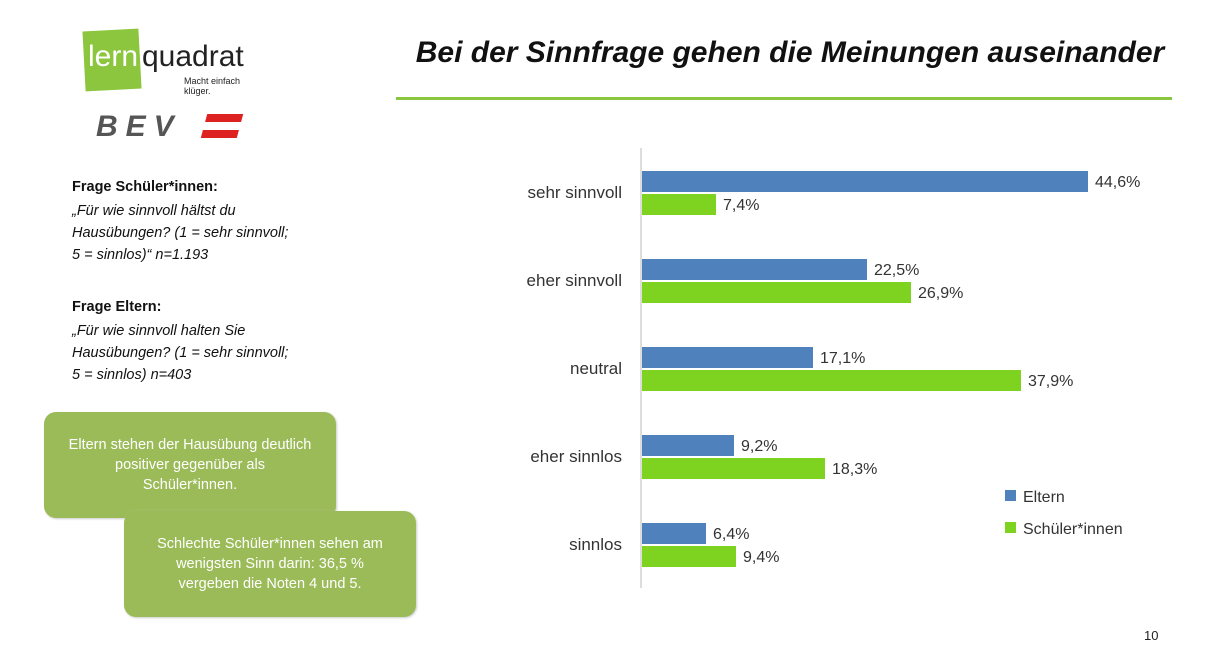 This screenshot has width=1219, height=654. Describe the element at coordinates (731, 534) in the screenshot. I see `data-label: 6,4%` at that location.